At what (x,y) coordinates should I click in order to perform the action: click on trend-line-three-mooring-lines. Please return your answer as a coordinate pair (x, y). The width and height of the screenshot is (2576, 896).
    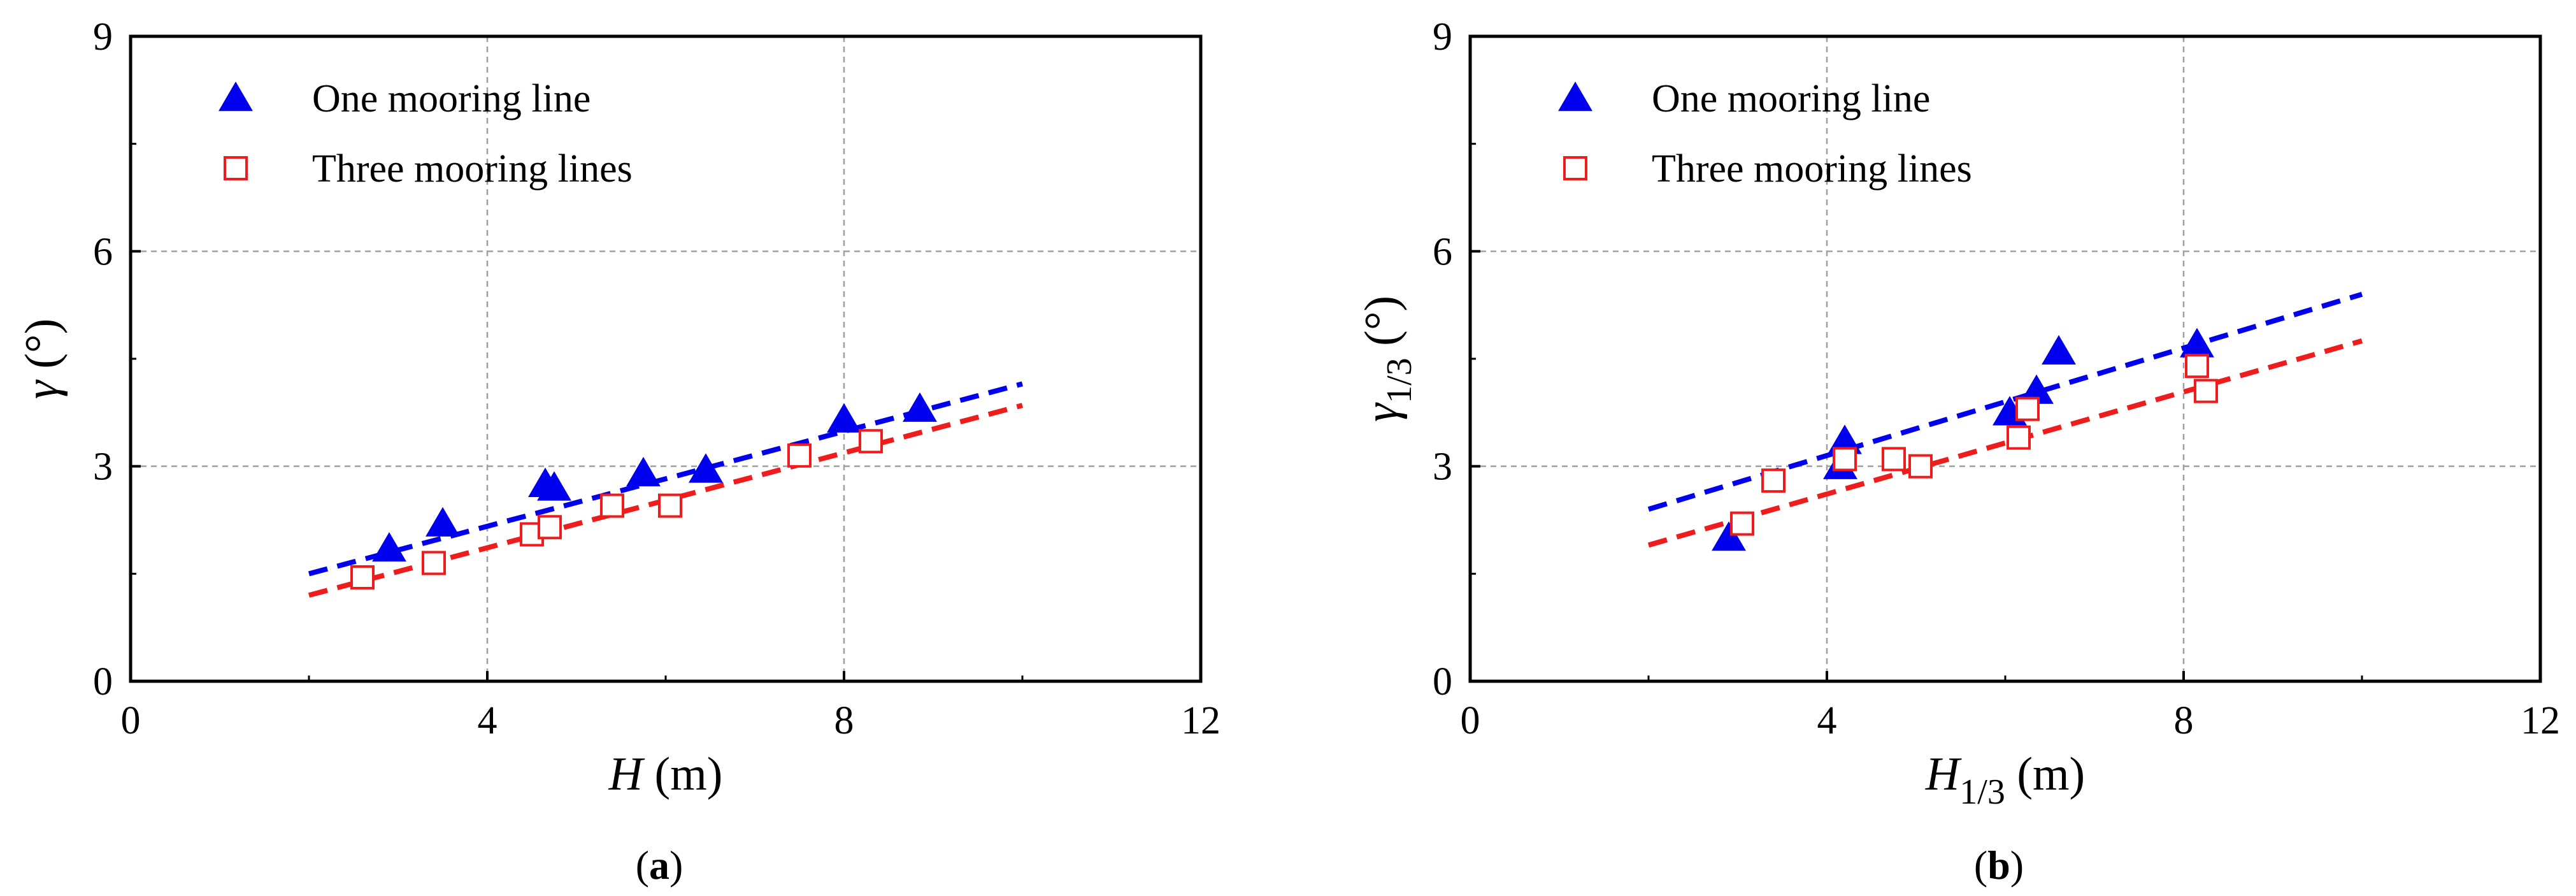
    Looking at the image, I should click on (2005, 443).